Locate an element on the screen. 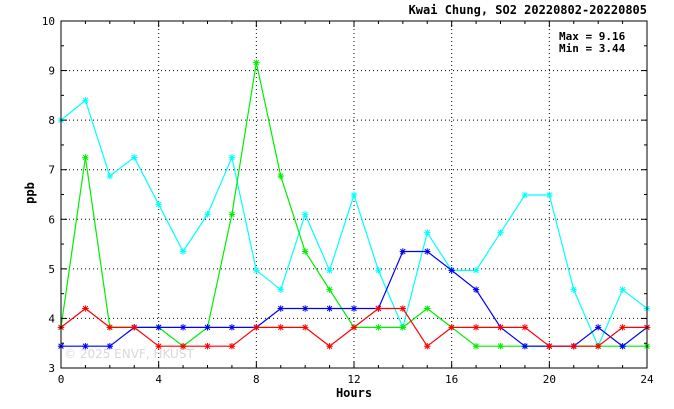 The width and height of the screenshot is (674, 409). x-tick-label: 24 is located at coordinates (647, 379).